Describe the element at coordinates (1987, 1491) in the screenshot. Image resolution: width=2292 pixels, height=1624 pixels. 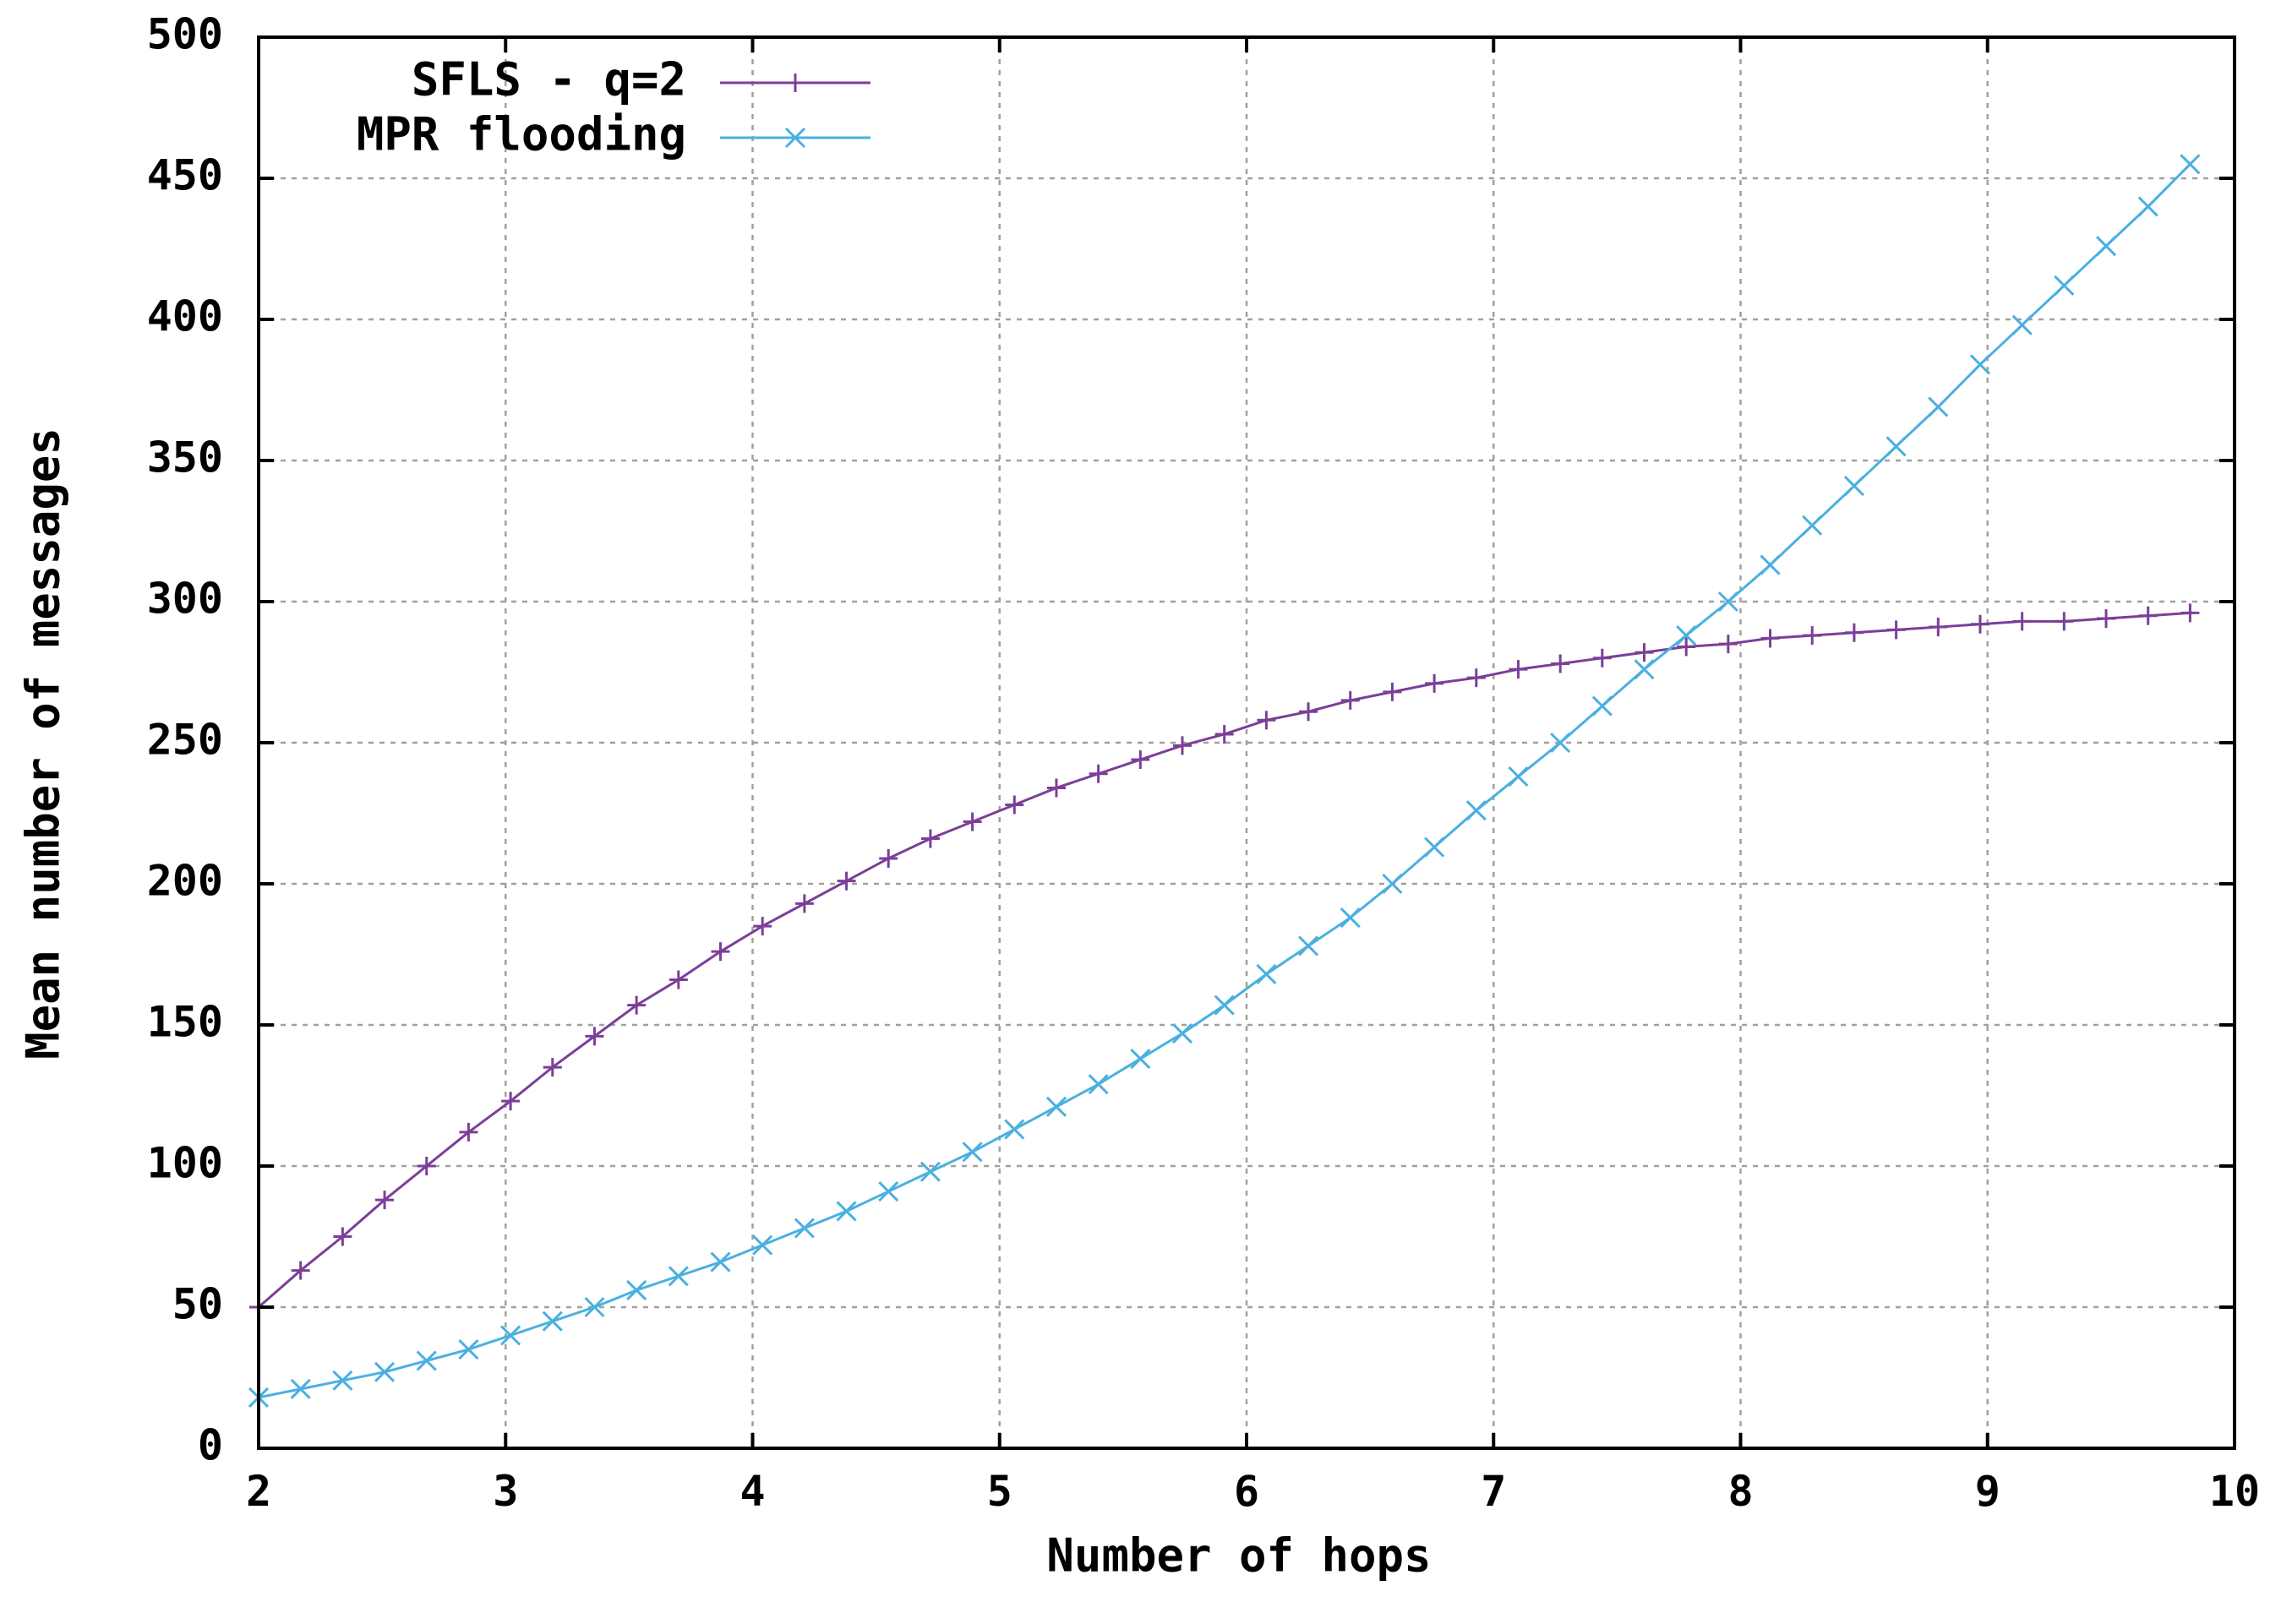
I see `x-tick-label: 9` at that location.